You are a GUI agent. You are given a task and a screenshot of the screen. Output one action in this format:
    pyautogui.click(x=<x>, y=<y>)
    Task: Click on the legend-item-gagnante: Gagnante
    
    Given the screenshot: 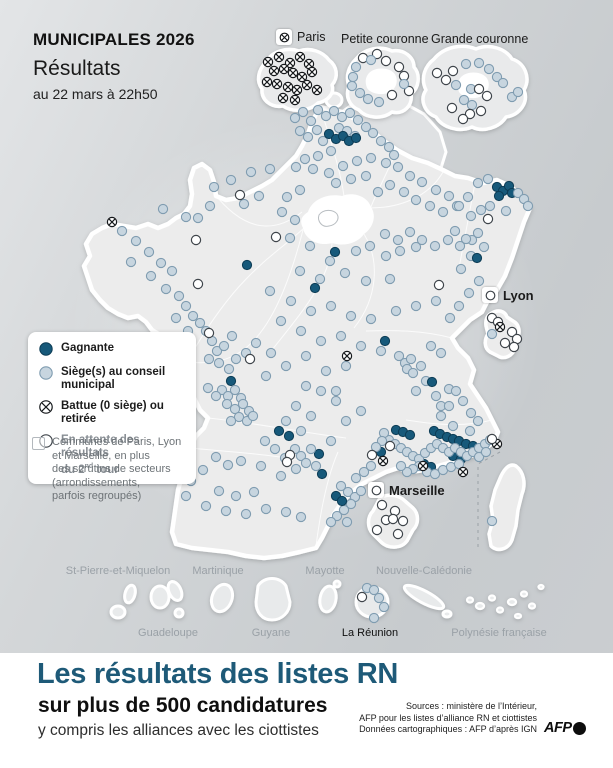 What is the action you would take?
    pyautogui.click(x=112, y=349)
    